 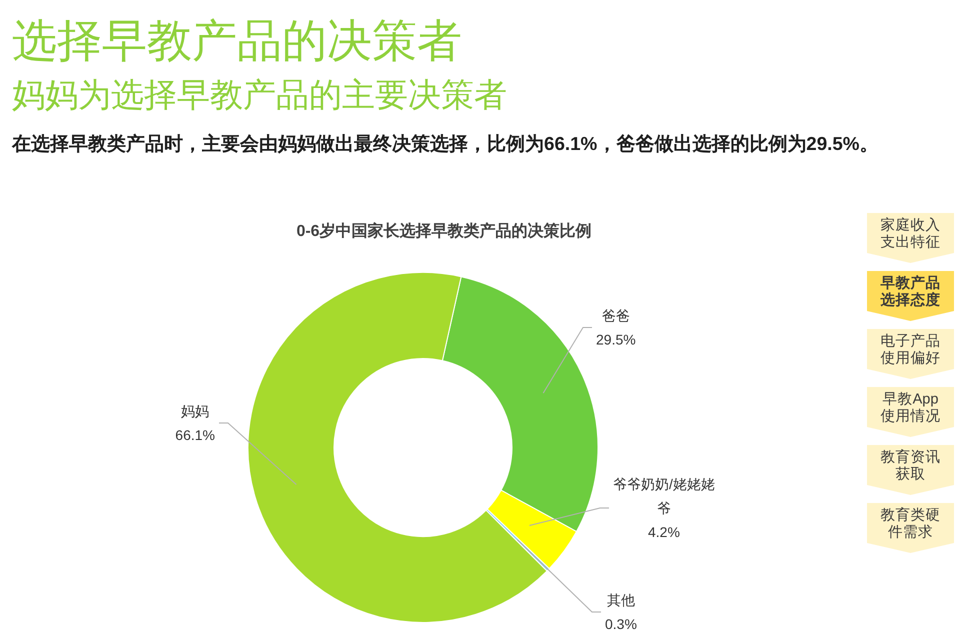 What do you see at coordinates (616, 340) in the screenshot?
I see `data-label: 29.5%` at bounding box center [616, 340].